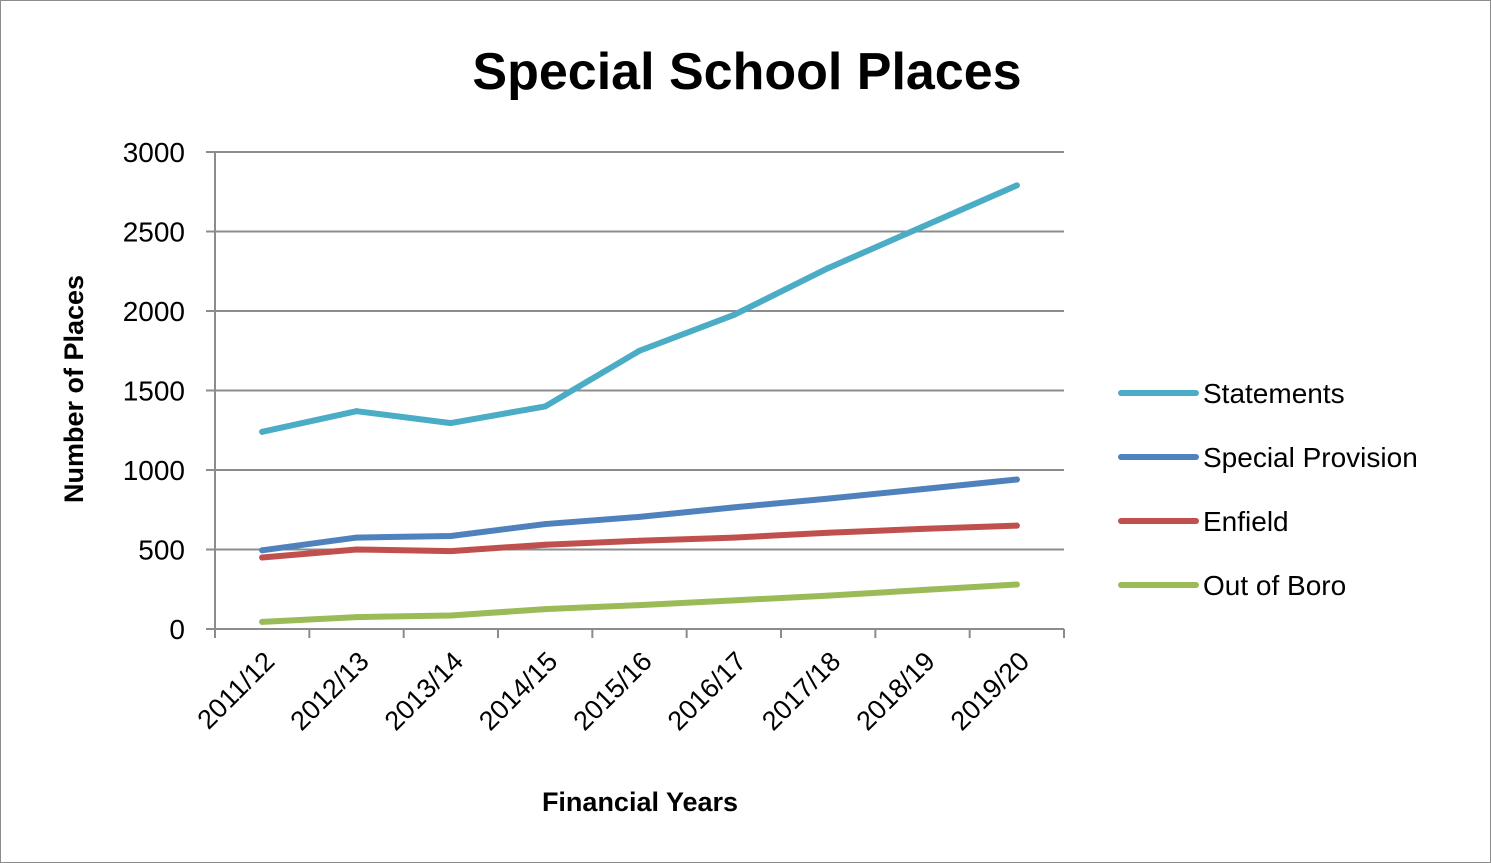 Image resolution: width=1491 pixels, height=863 pixels. I want to click on y-tick-label: 0, so click(177, 629).